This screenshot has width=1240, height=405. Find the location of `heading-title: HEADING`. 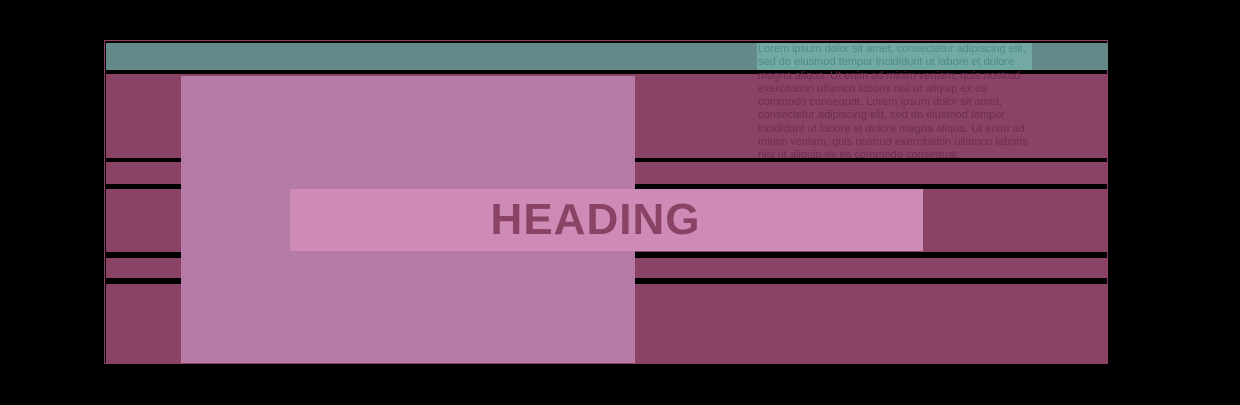

heading-title: HEADING is located at coordinates (595, 219).